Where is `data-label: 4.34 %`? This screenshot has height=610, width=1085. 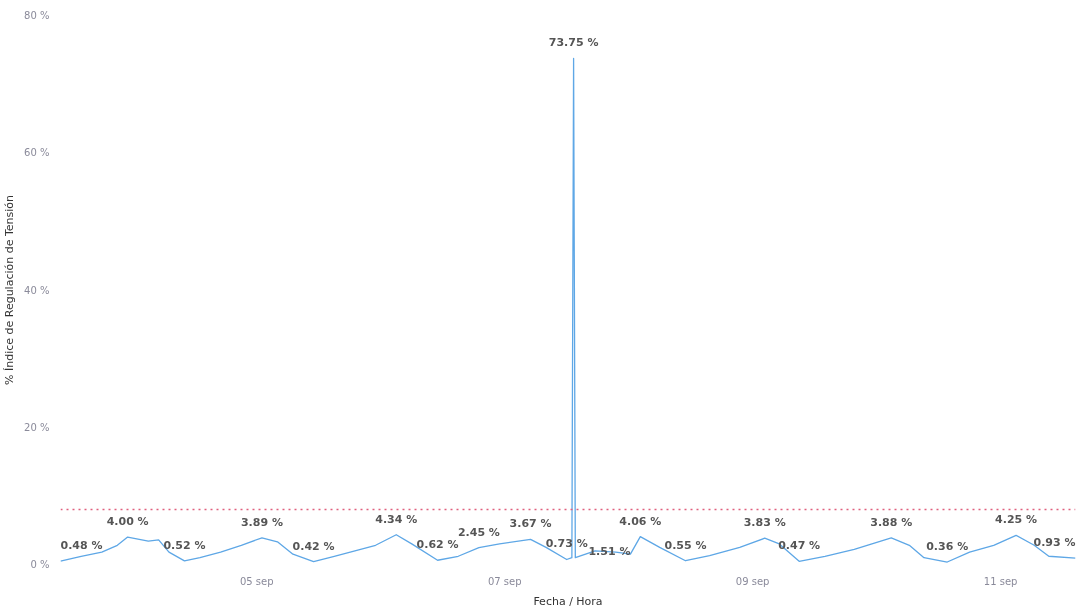
data-label: 4.34 % is located at coordinates (396, 519).